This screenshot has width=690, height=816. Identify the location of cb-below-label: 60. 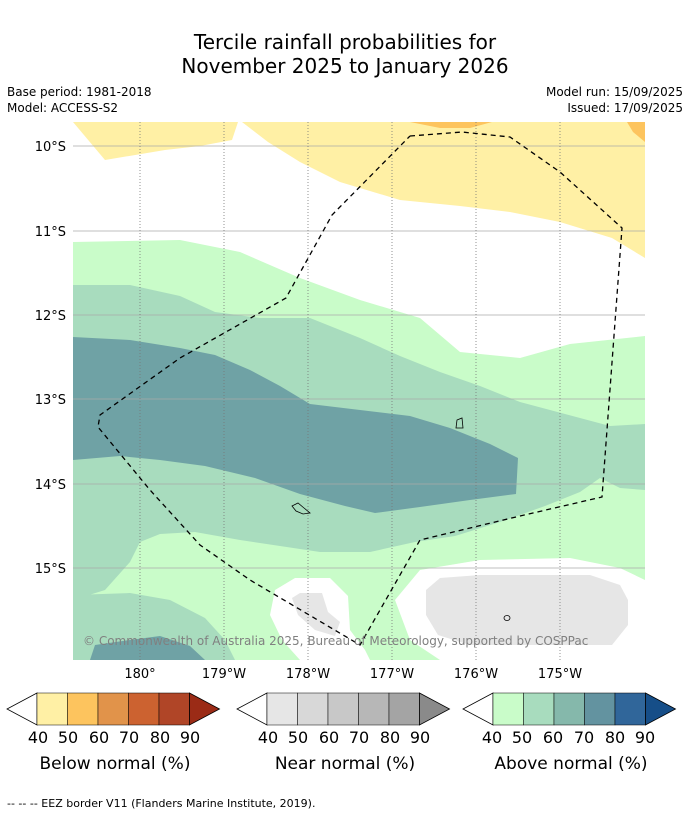
(99, 737).